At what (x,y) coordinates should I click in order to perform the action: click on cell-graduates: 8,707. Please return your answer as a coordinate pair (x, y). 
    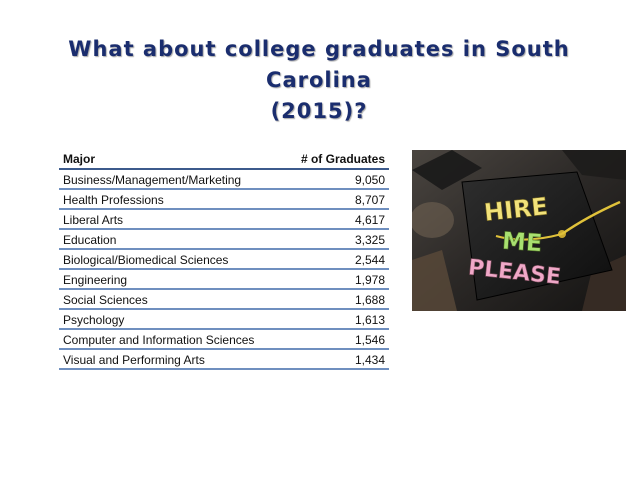
    Looking at the image, I should click on (369, 199).